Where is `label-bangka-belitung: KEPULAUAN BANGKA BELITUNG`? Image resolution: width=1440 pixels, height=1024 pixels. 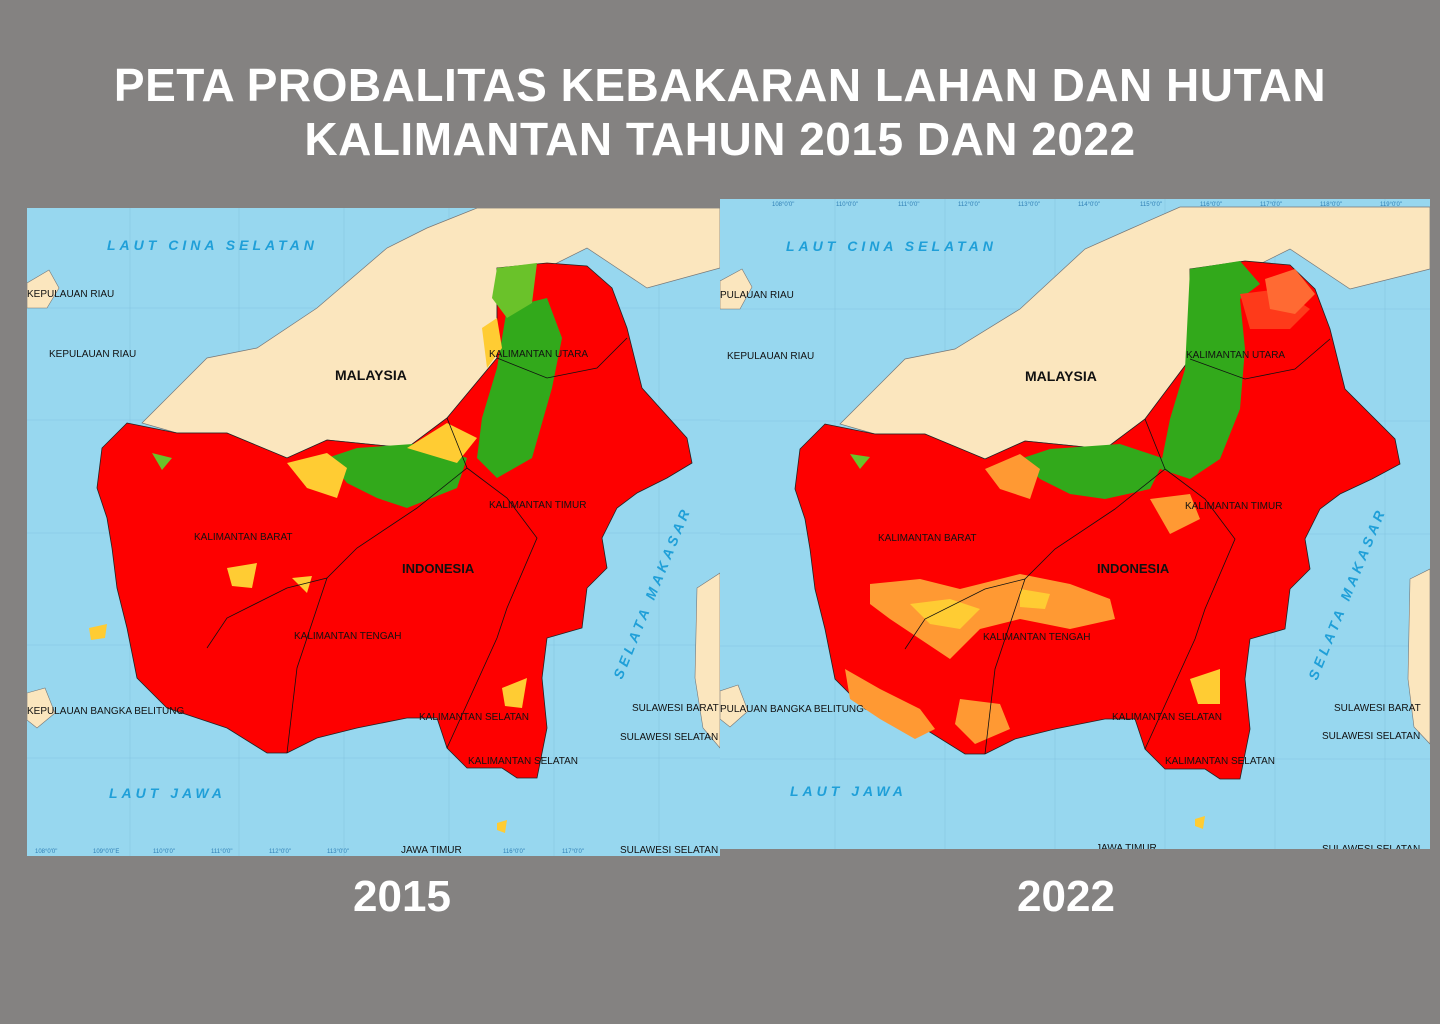 label-bangka-belitung: KEPULAUAN BANGKA BELITUNG is located at coordinates (105, 711).